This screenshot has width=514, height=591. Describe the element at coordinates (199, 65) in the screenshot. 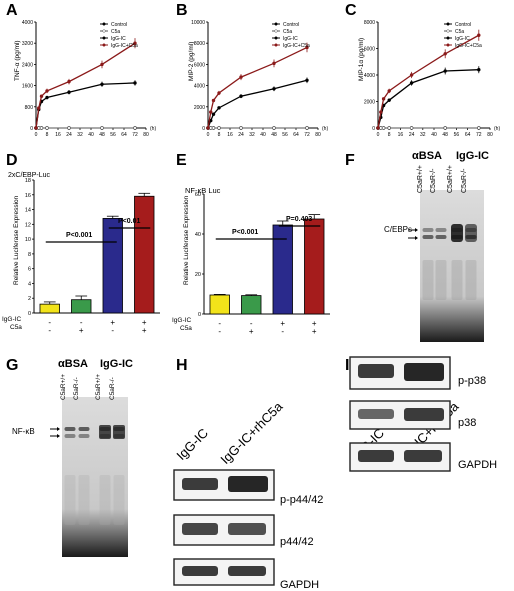

I see `y-tick-label: 6000` at that location.